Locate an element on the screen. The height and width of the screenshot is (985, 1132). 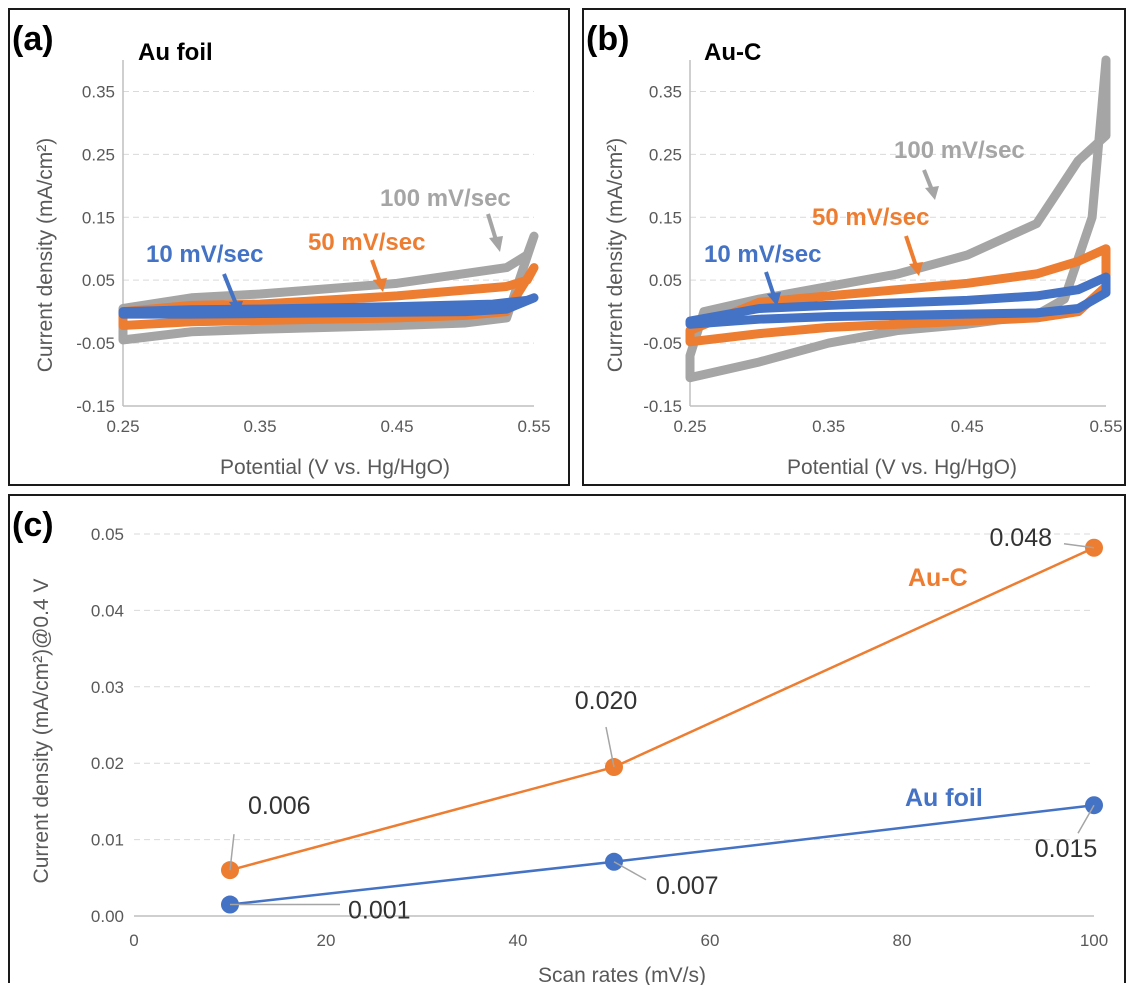
x-axis-title-b: Potential (V vs. Hg/HgO) is located at coordinates (902, 467).